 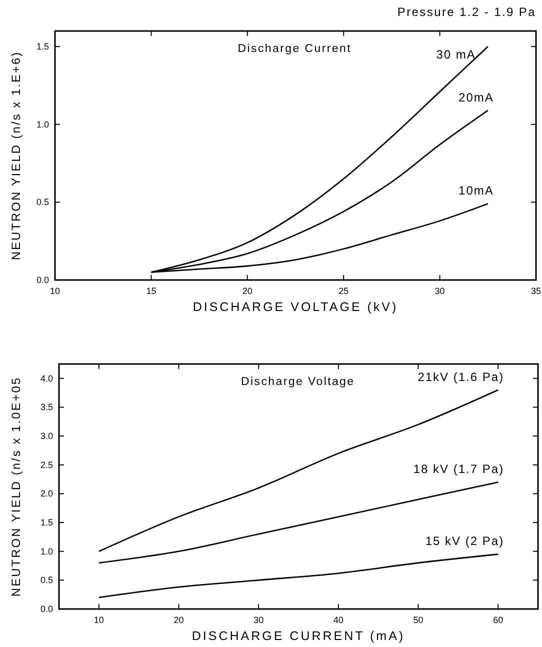 I want to click on y-tick-label: 3.0, so click(x=46, y=436).